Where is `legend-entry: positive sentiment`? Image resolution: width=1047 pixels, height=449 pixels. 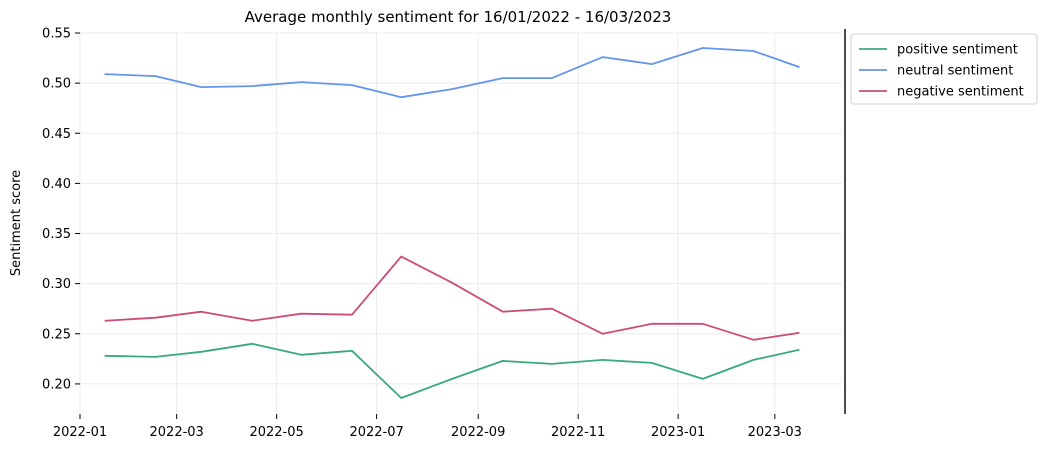 legend-entry: positive sentiment is located at coordinates (957, 50).